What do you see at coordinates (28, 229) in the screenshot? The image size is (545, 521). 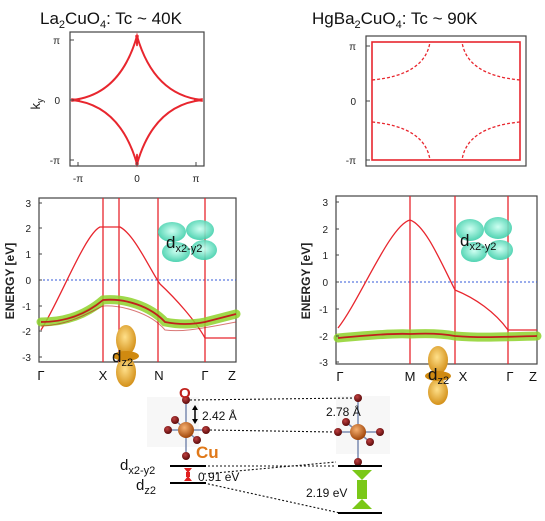 I see `left-band-ytick-2: 2` at bounding box center [28, 229].